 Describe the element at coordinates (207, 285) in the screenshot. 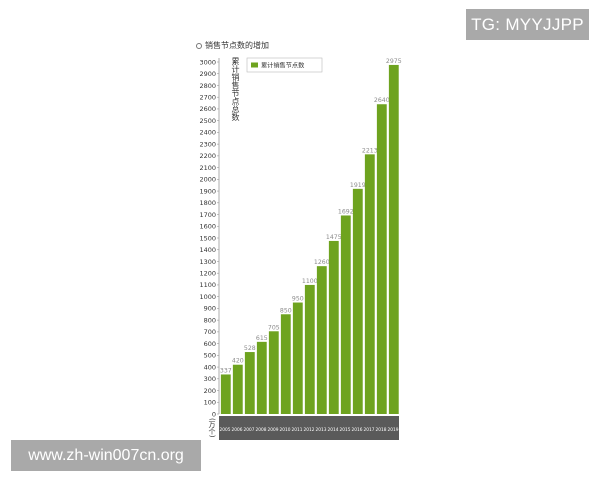

I see `y-tick-label: 1100` at that location.